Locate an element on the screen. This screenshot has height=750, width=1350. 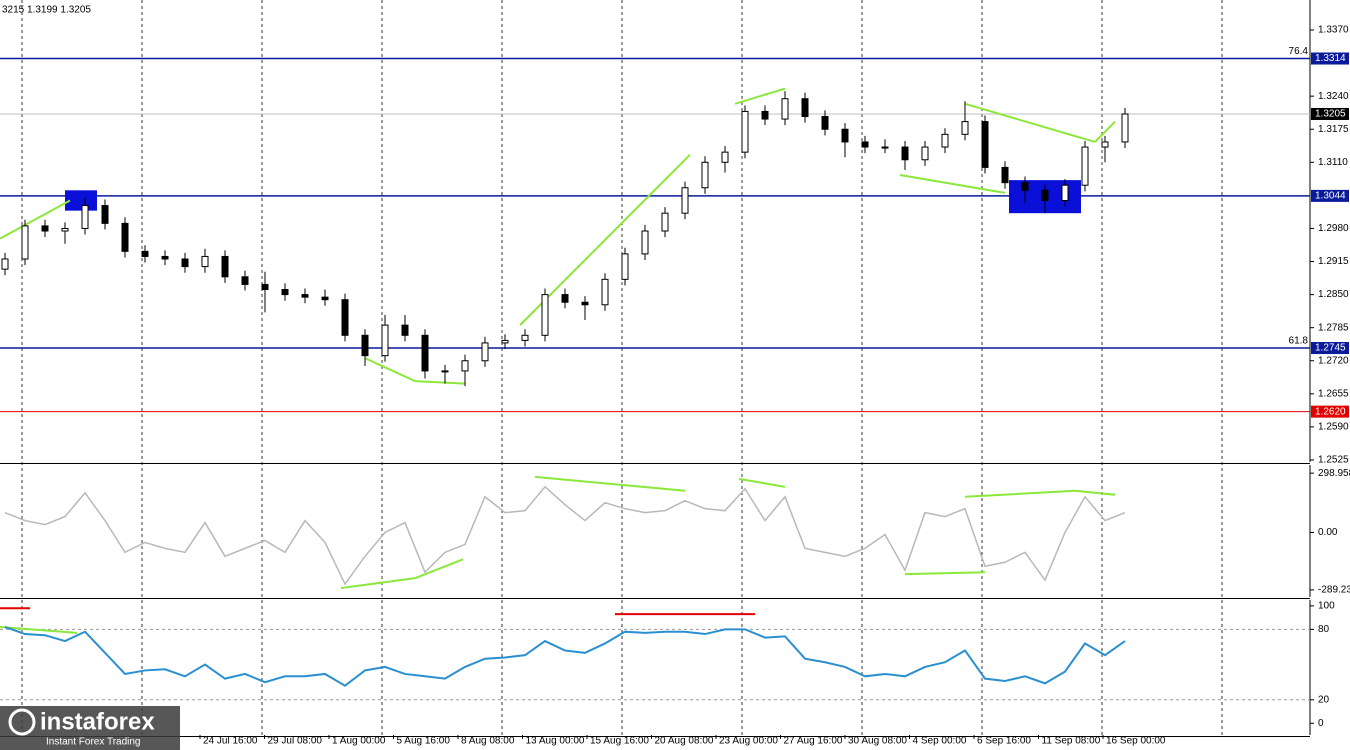
x-tick-label: 4 Sep 00:00 is located at coordinates (940, 741).